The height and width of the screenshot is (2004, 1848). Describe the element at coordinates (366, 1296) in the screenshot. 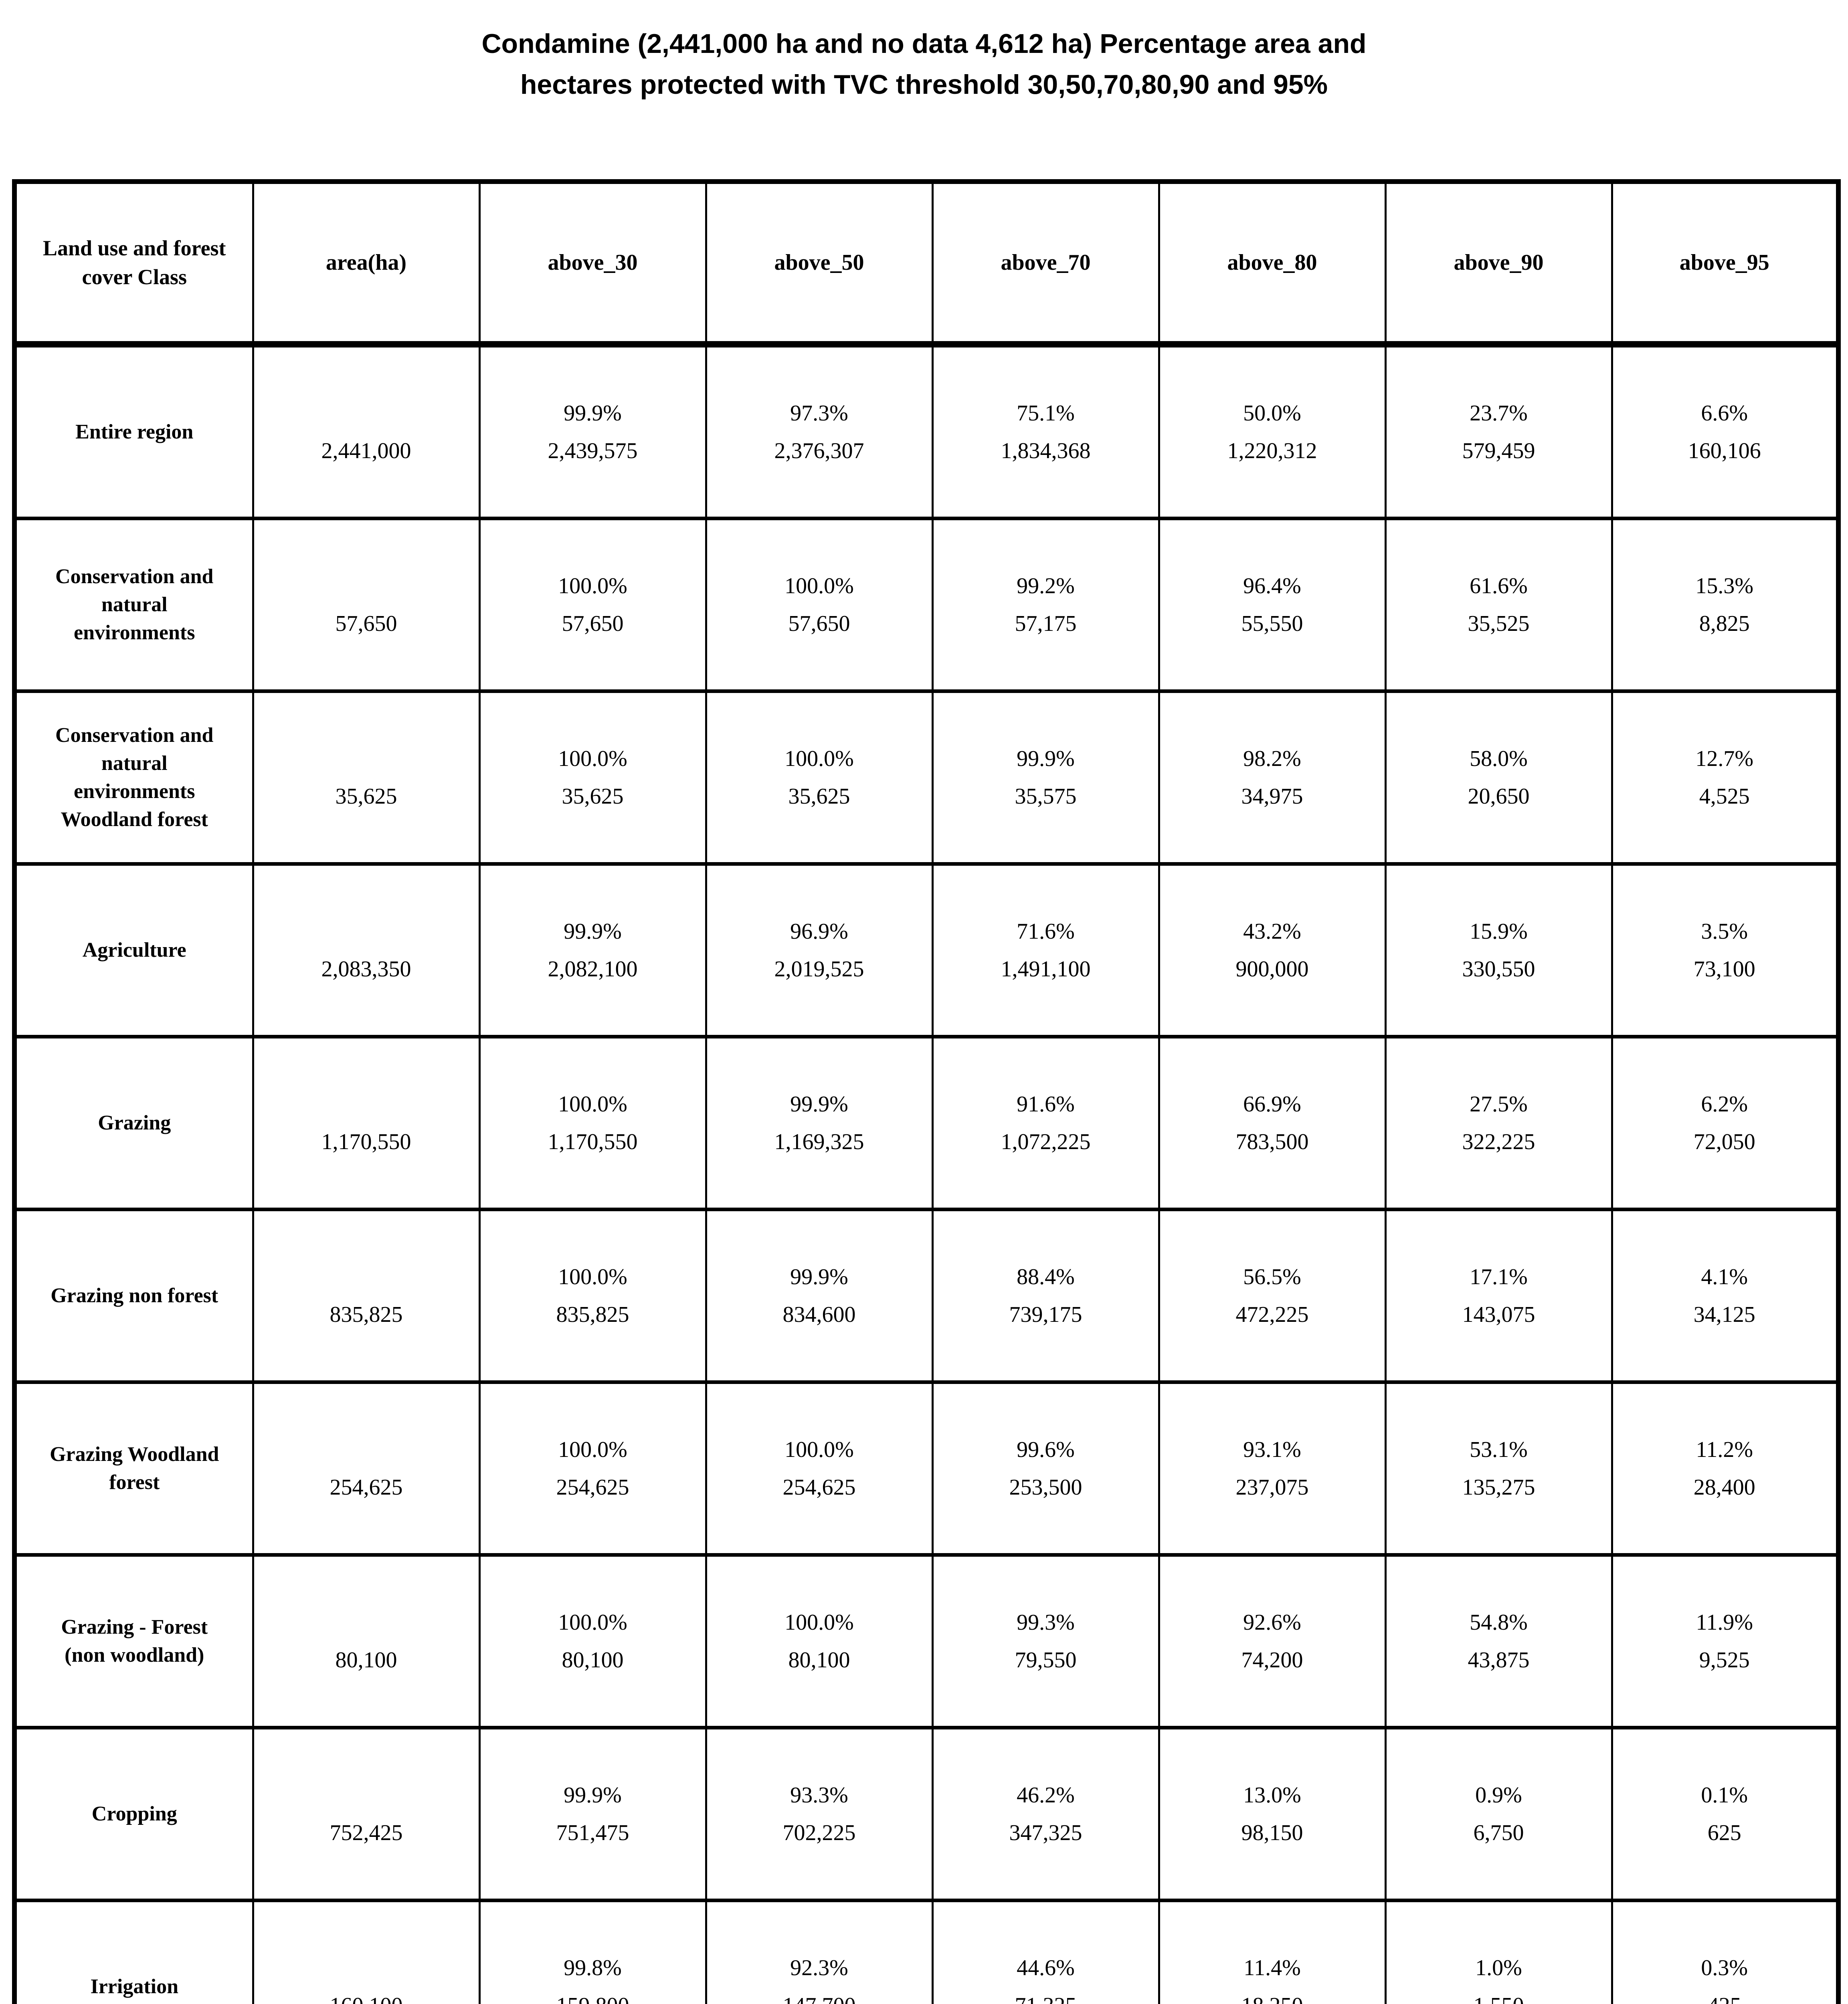

I see `area-cell: 835,825` at that location.